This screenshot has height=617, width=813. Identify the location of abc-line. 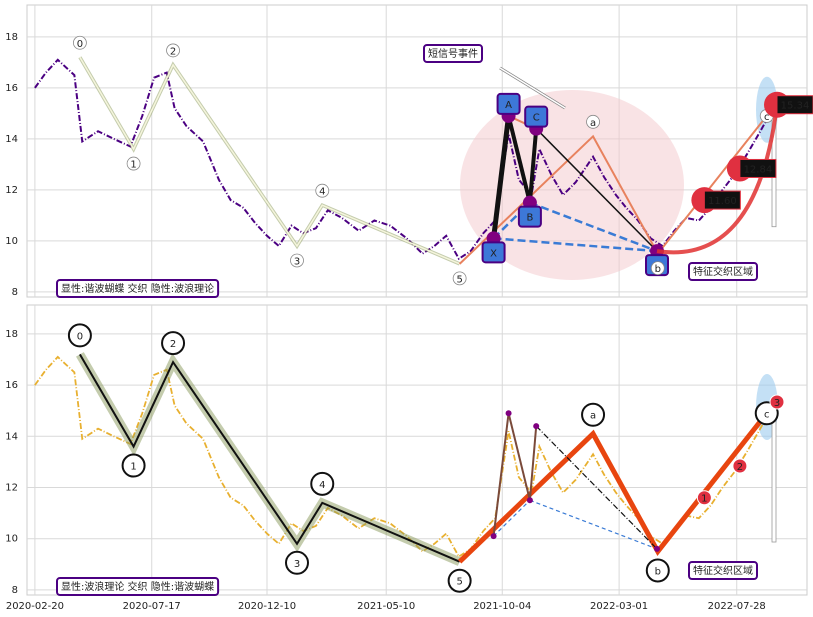
(613, 487).